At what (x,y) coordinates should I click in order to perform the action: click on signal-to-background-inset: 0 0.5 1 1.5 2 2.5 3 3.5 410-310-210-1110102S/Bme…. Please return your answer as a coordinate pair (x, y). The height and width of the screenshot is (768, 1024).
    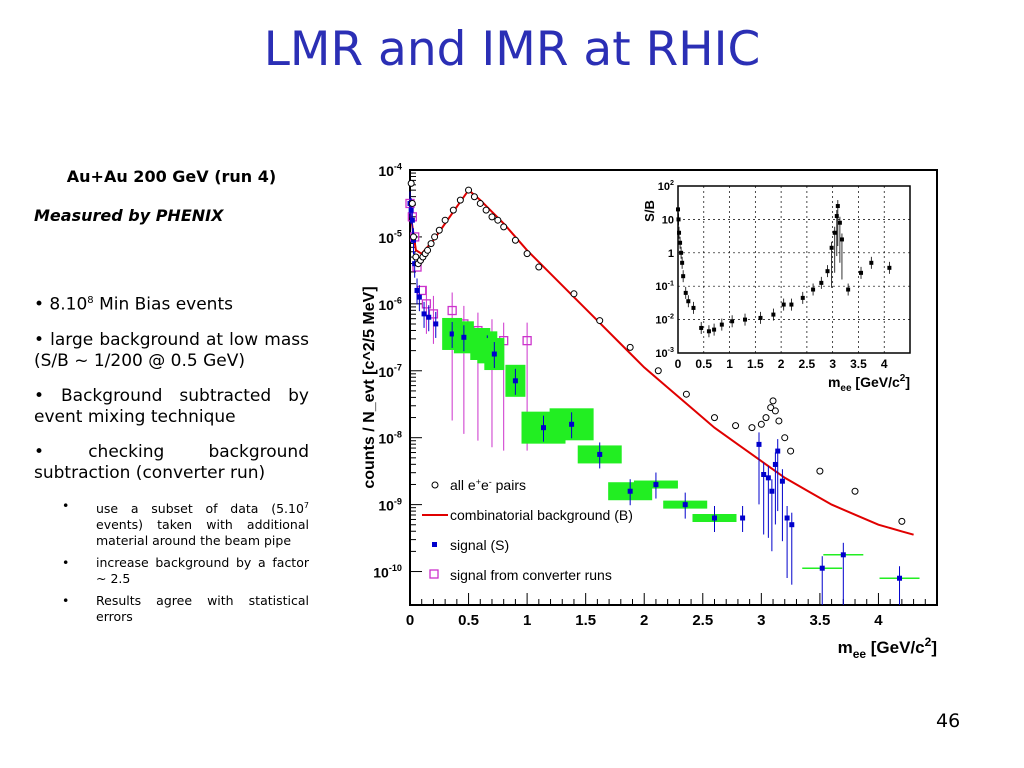
    Looking at the image, I should click on (776, 286).